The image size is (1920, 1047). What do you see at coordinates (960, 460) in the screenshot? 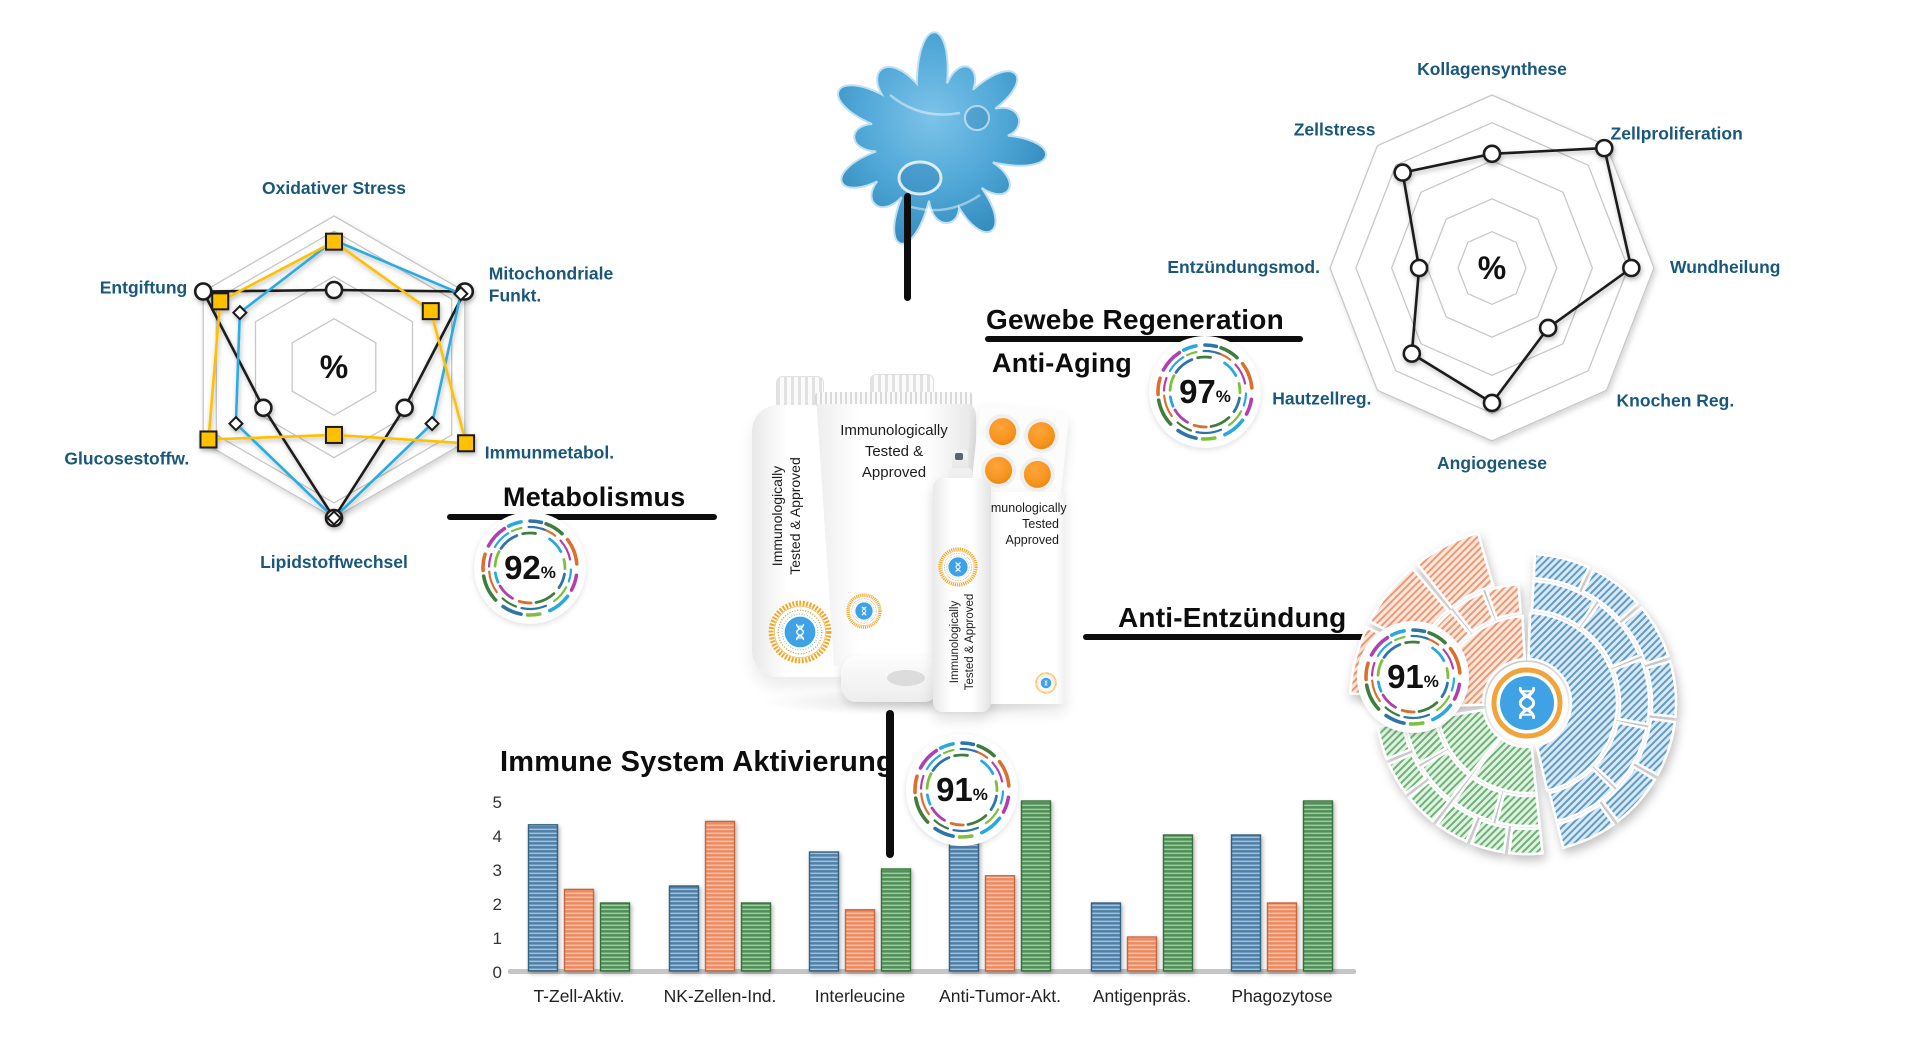
I see `spray-nozzle` at bounding box center [960, 460].